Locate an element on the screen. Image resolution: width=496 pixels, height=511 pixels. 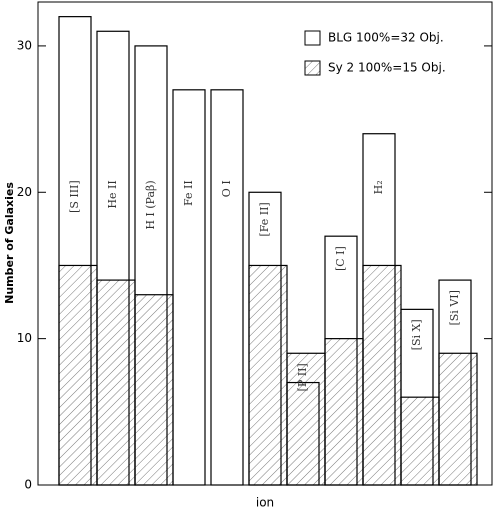
y-tick-label: 10 is located at coordinates (24, 338).